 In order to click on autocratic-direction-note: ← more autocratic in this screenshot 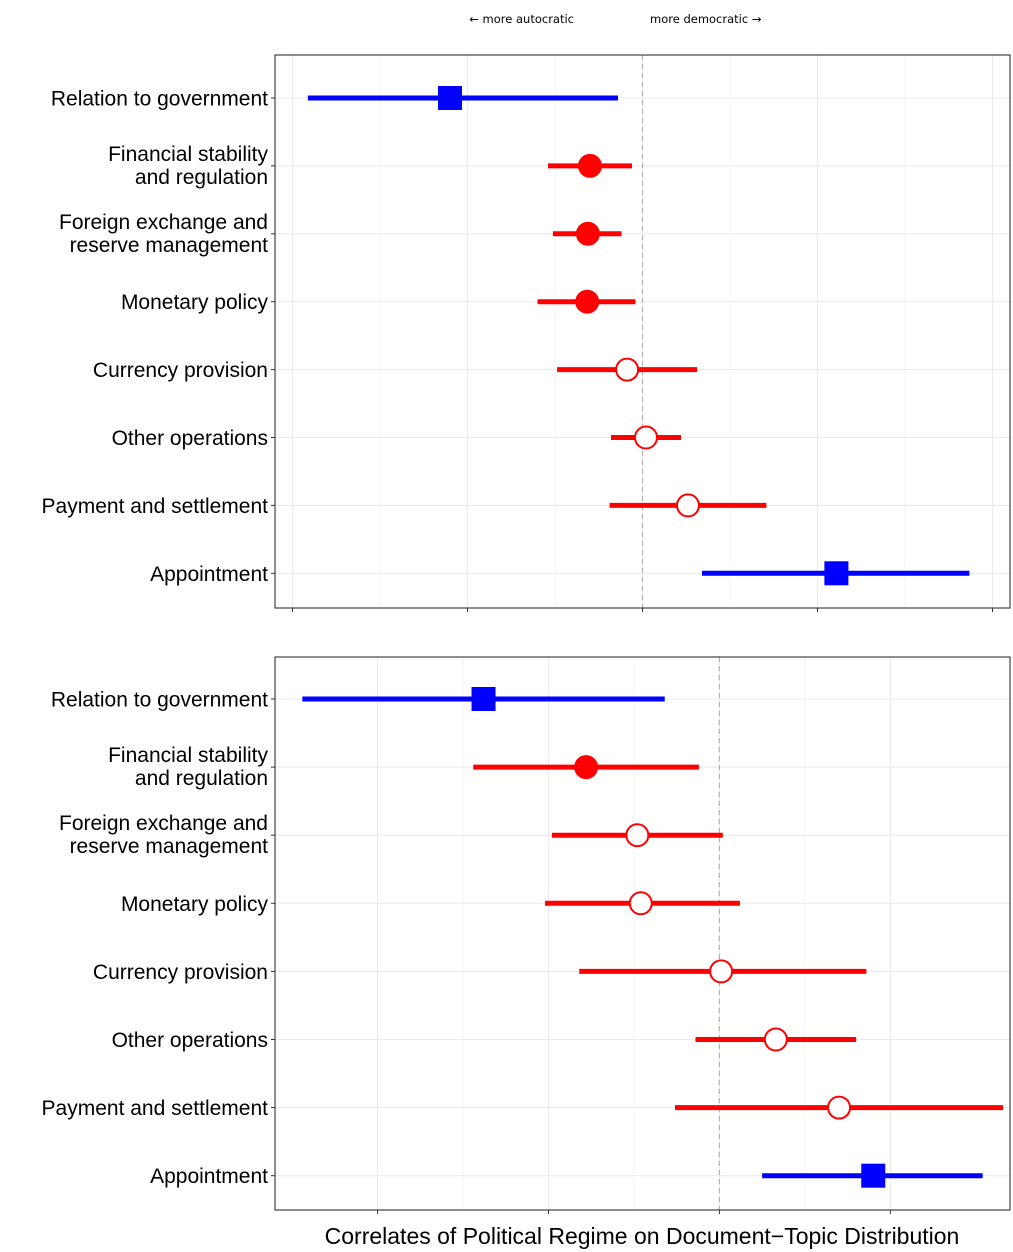, I will do `click(521, 19)`.